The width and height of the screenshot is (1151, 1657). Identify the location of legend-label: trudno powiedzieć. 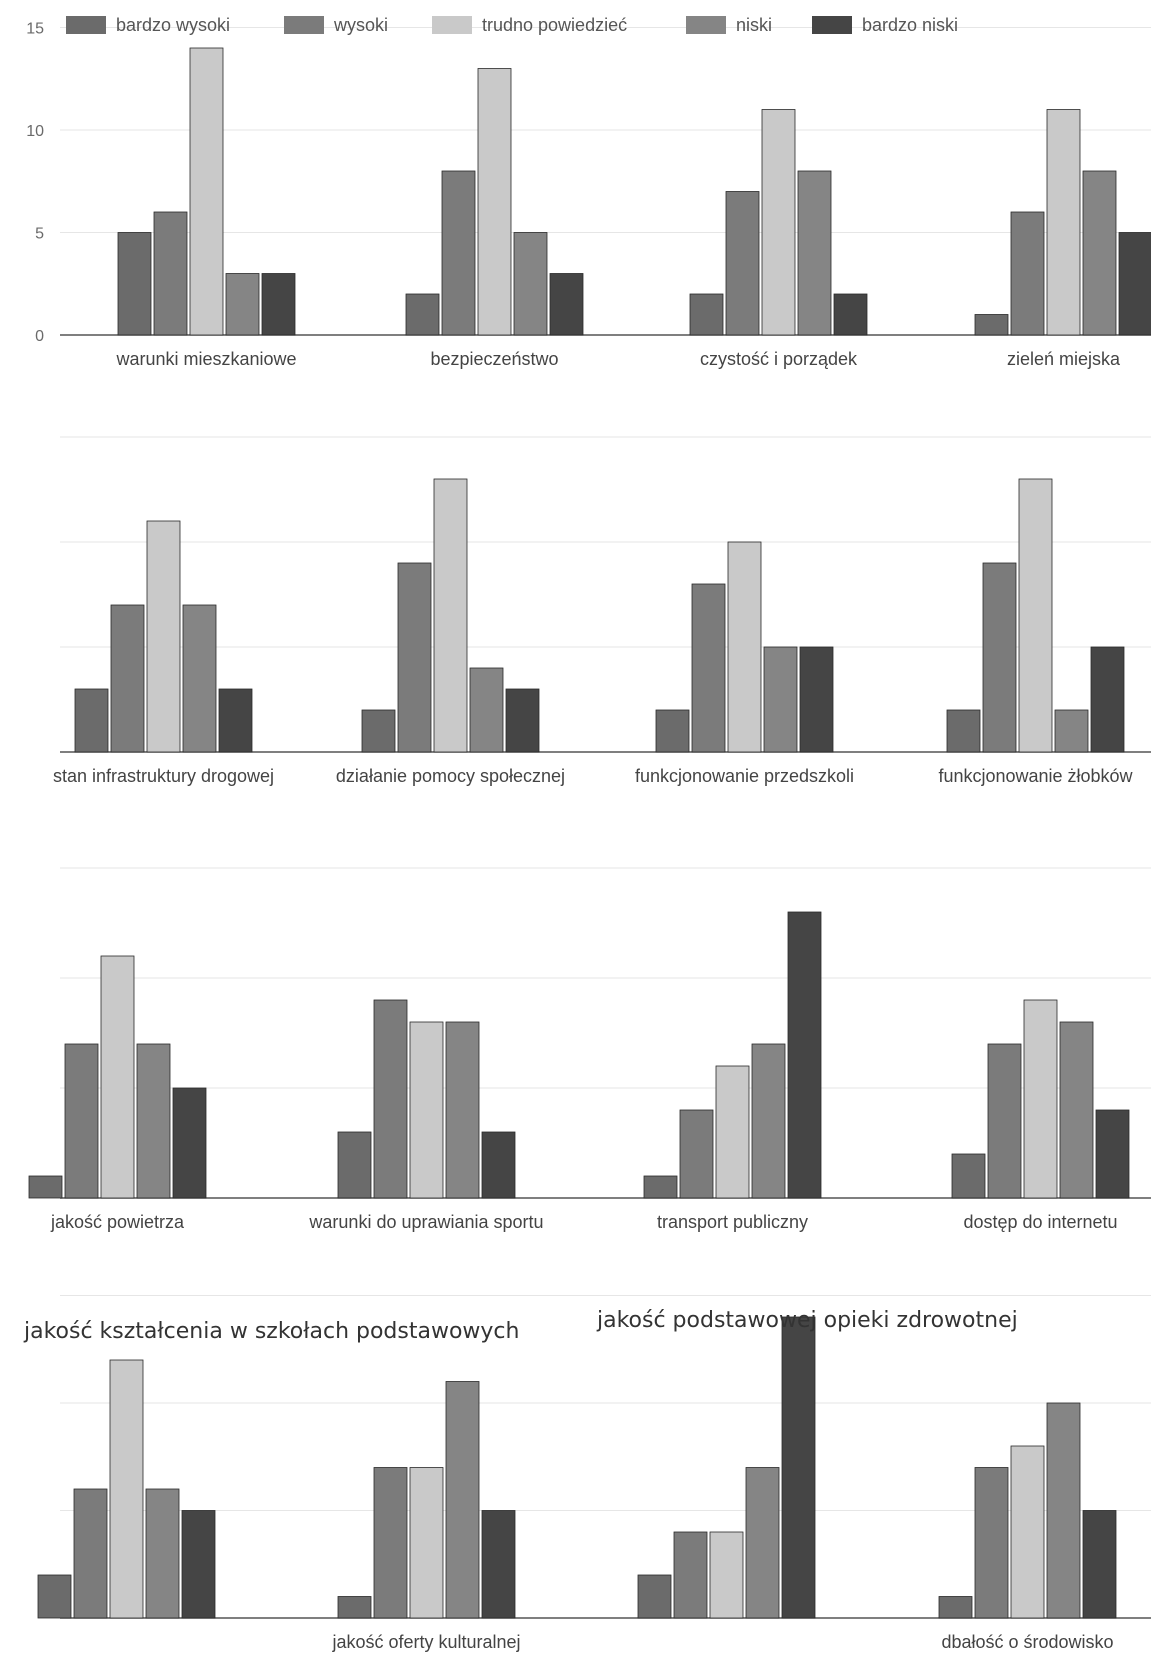
(554, 25).